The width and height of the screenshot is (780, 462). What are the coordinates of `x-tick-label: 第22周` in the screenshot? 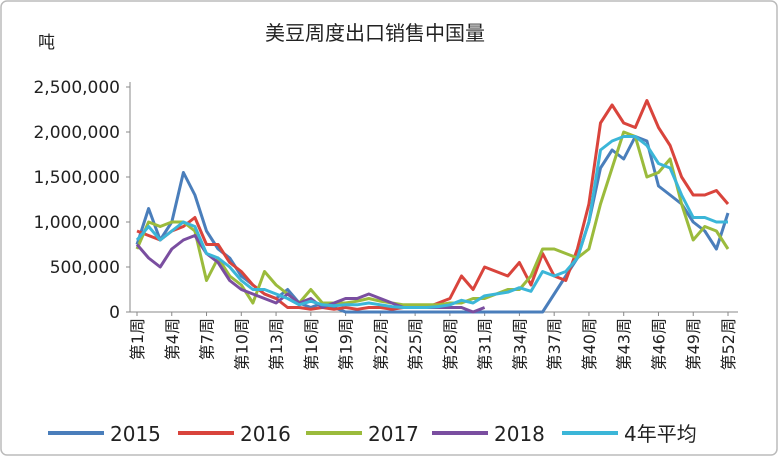 It's located at (380, 344).